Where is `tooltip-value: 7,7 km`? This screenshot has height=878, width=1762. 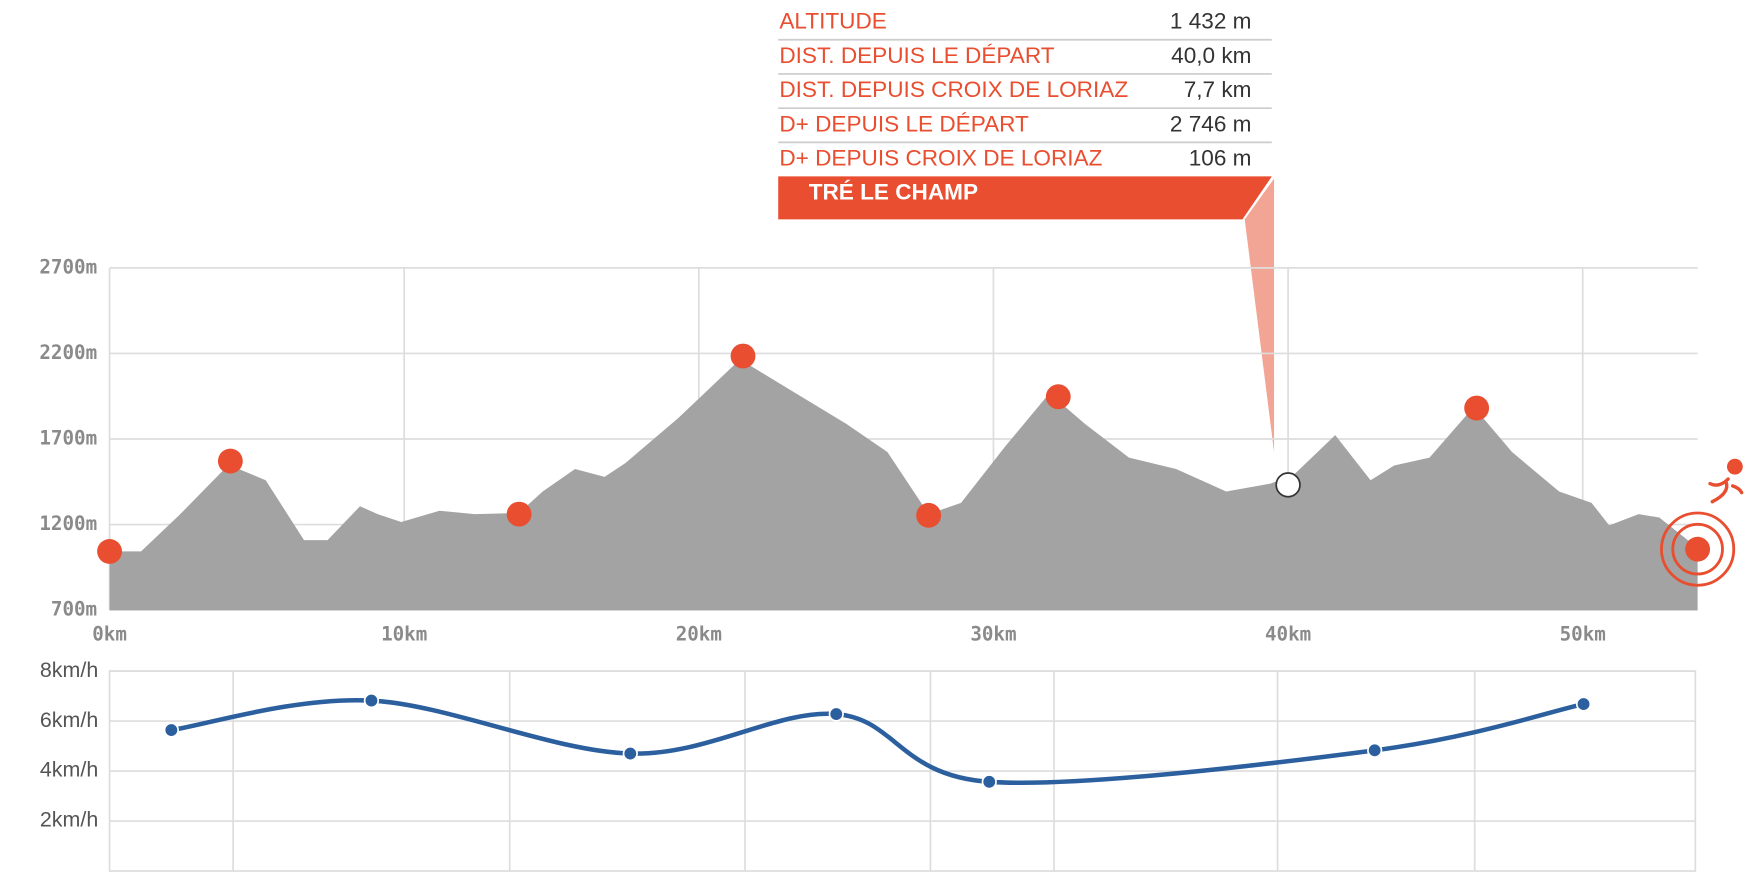 tooltip-value: 7,7 km is located at coordinates (1218, 89).